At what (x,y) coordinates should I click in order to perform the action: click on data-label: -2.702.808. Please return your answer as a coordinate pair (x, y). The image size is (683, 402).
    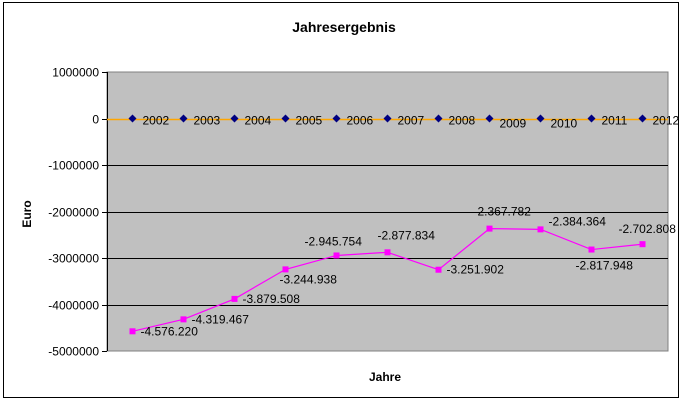
    Looking at the image, I should click on (648, 229).